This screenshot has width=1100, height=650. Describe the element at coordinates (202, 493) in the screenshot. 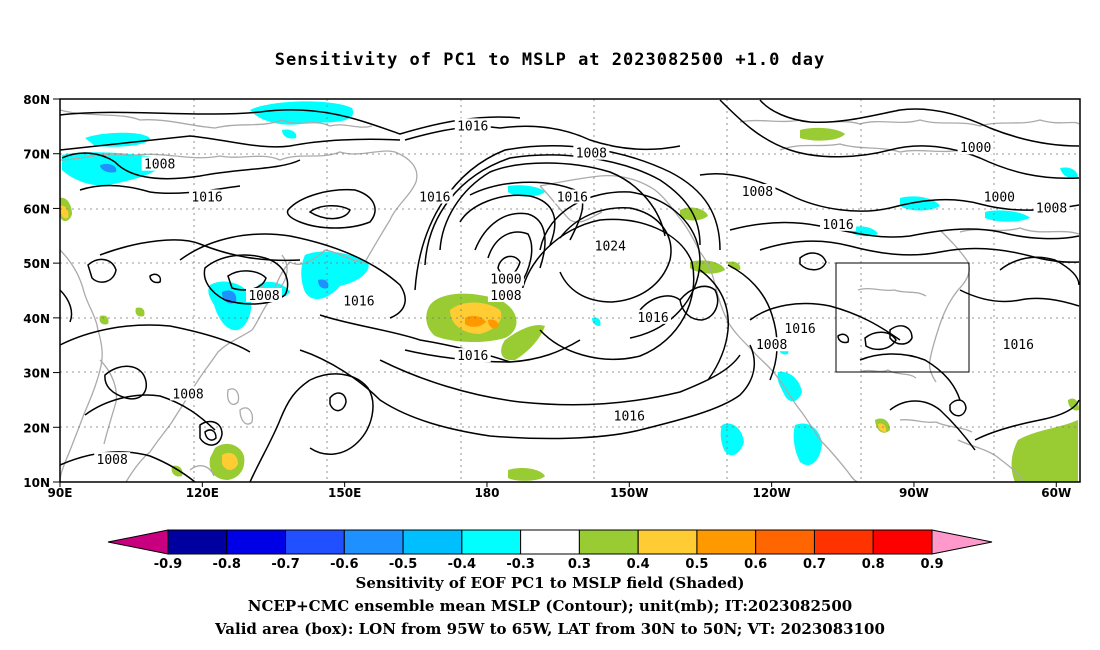

I see `lon-label: 120E` at that location.